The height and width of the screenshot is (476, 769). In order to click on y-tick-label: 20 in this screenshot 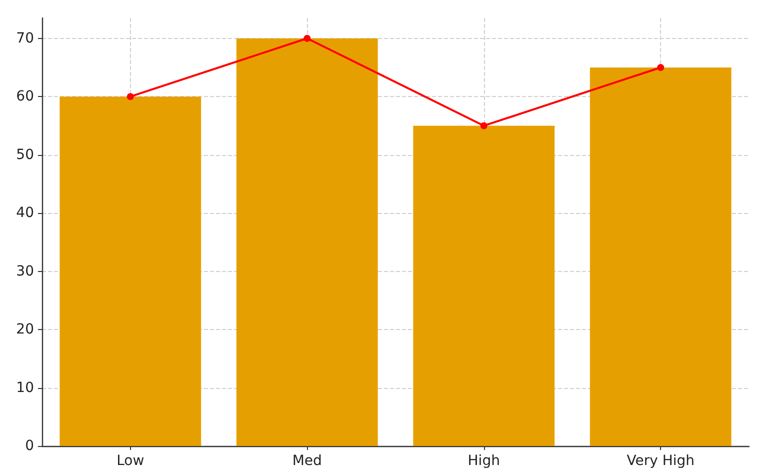, I will do `click(25, 330)`.